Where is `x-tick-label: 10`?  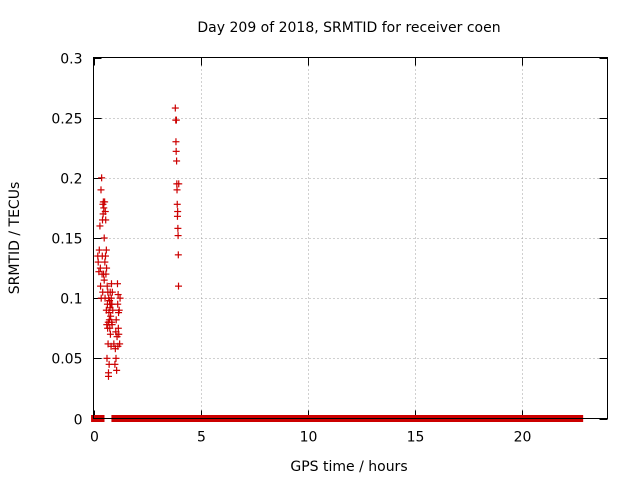
x-tick-label: 10 is located at coordinates (309, 438).